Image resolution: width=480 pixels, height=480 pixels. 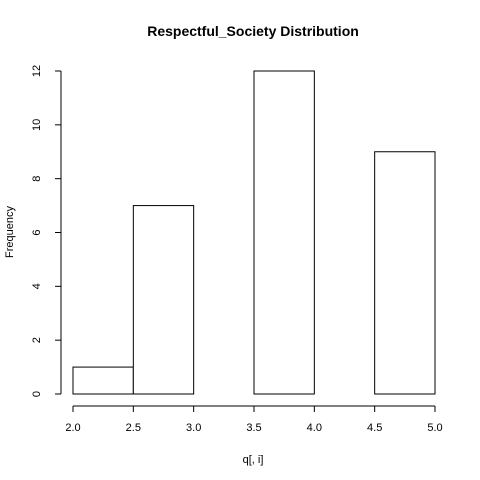 What do you see at coordinates (37, 179) in the screenshot?
I see `y-tick-label: 8` at bounding box center [37, 179].